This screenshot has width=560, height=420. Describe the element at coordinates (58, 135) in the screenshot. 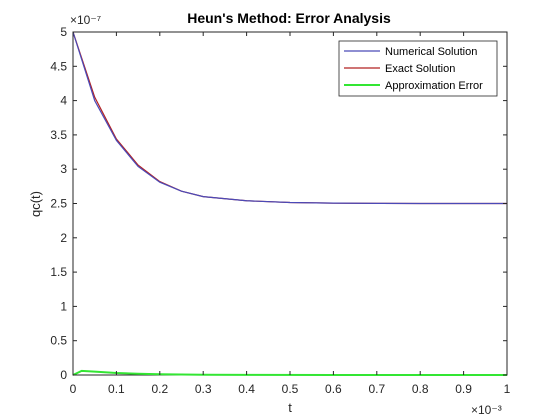

I see `y-tick-label: 3.5` at that location.